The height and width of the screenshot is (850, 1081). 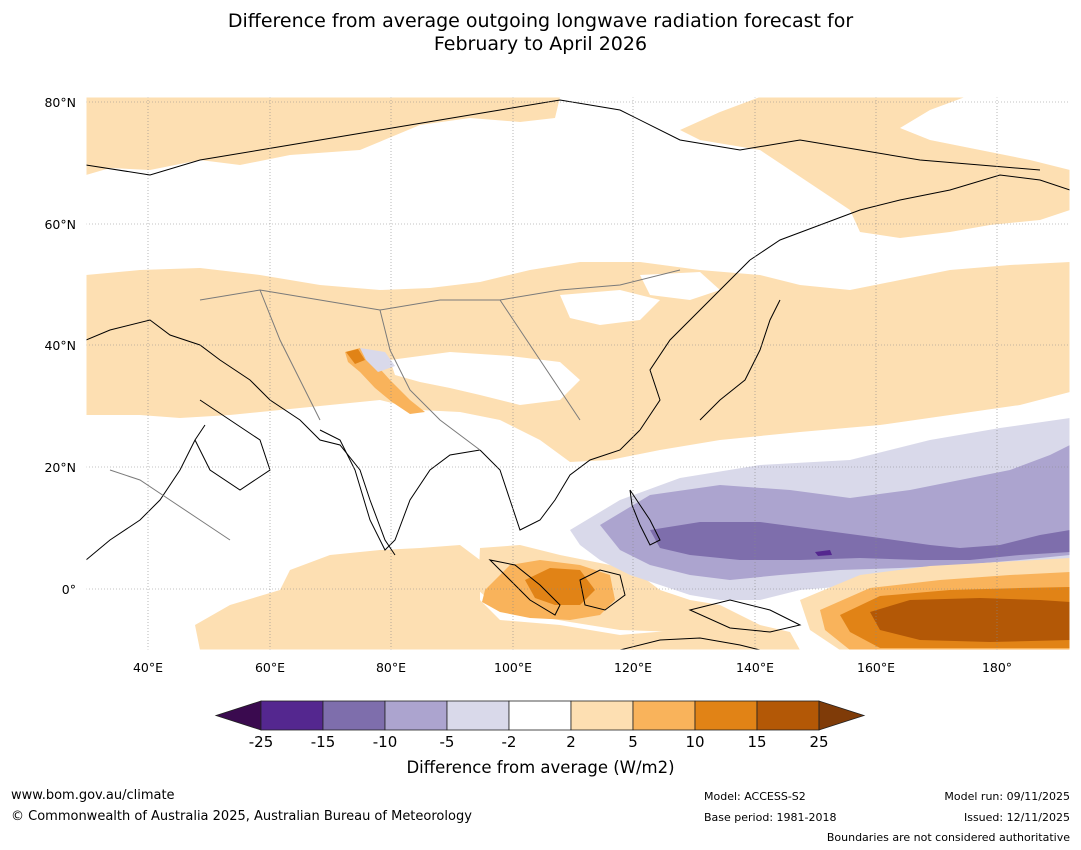 I want to click on lon-label-160e: 160°E, so click(x=876, y=667).